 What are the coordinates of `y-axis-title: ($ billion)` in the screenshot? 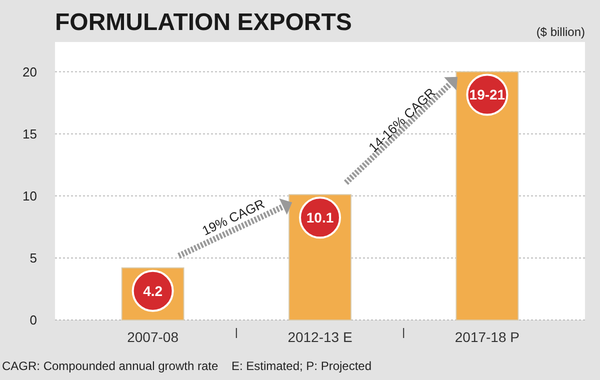 It's located at (560, 32).